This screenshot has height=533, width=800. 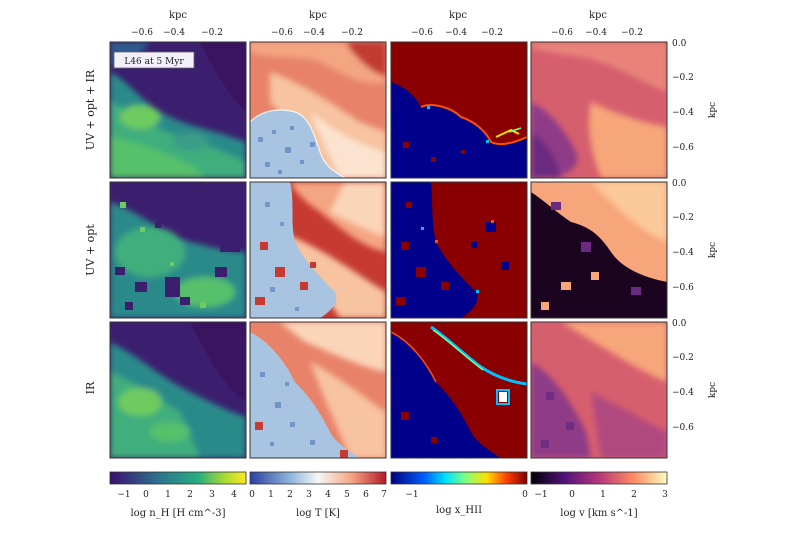 I want to click on panel-velocity-row3, so click(x=599, y=390).